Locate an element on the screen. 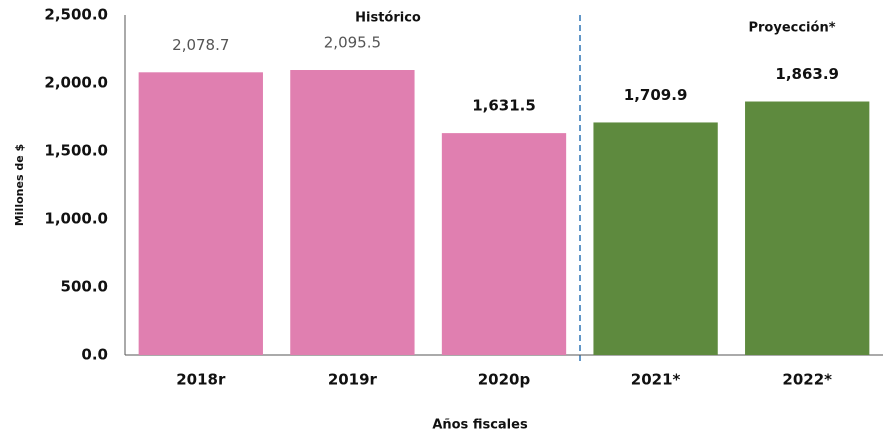 The image size is (883, 435). y-axis-label: Millones de $ is located at coordinates (19, 185).